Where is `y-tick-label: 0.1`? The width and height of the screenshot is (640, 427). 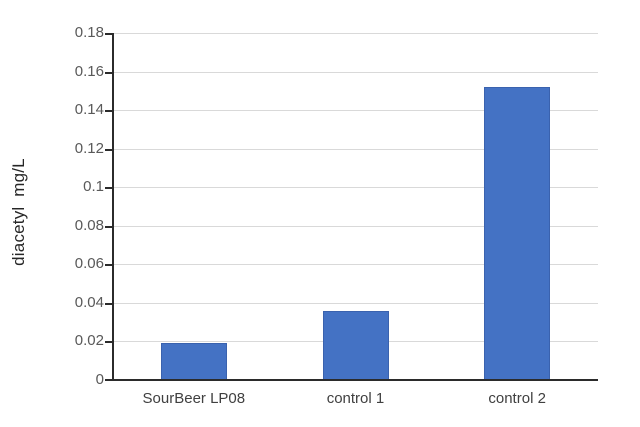
y-tick-label: 0.1 is located at coordinates (93, 187).